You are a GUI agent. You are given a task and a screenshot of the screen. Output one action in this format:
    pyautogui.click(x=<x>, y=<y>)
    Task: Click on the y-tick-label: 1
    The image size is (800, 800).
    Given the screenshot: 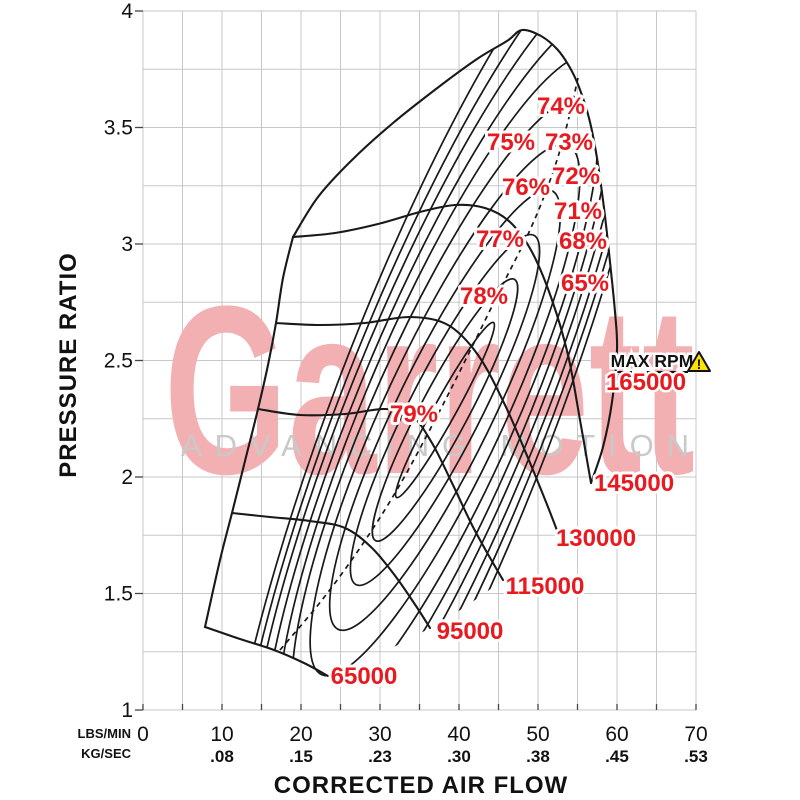 What is the action you would take?
    pyautogui.click(x=127, y=710)
    